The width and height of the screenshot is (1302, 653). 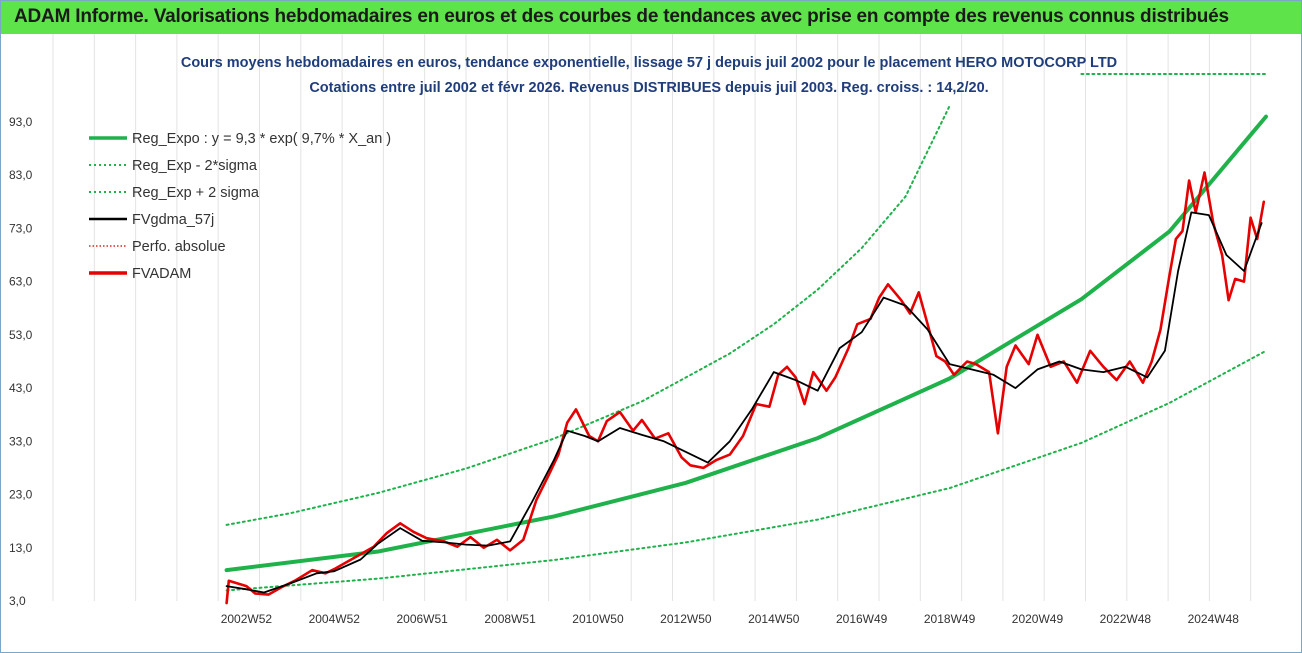 What do you see at coordinates (335, 619) in the screenshot?
I see `x-tick-label: 2004W52` at bounding box center [335, 619].